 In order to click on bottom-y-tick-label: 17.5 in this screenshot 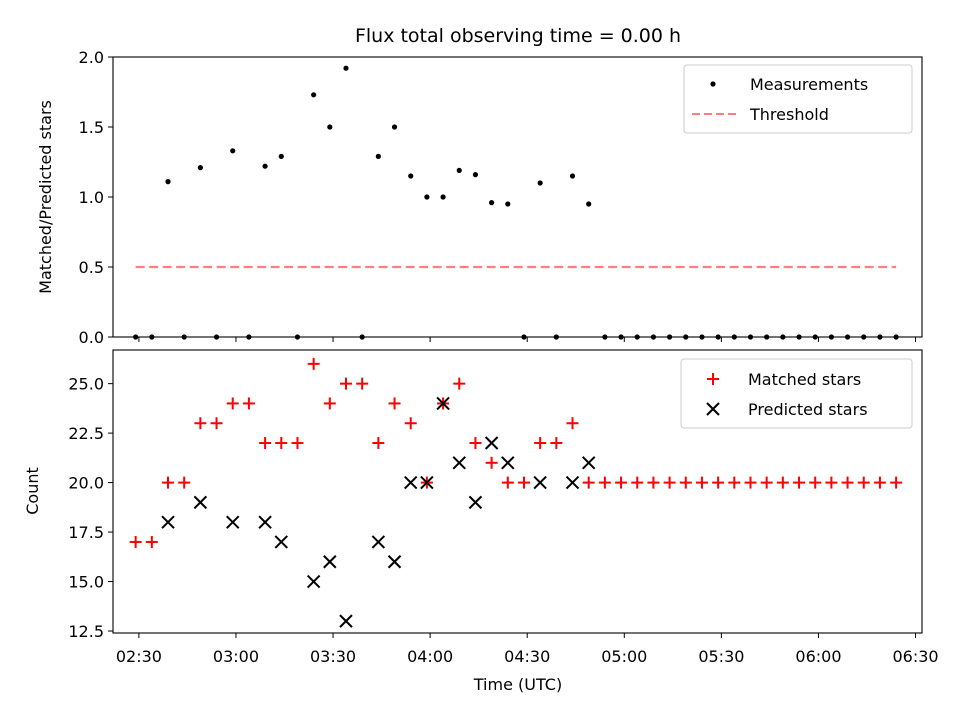, I will do `click(86, 532)`.